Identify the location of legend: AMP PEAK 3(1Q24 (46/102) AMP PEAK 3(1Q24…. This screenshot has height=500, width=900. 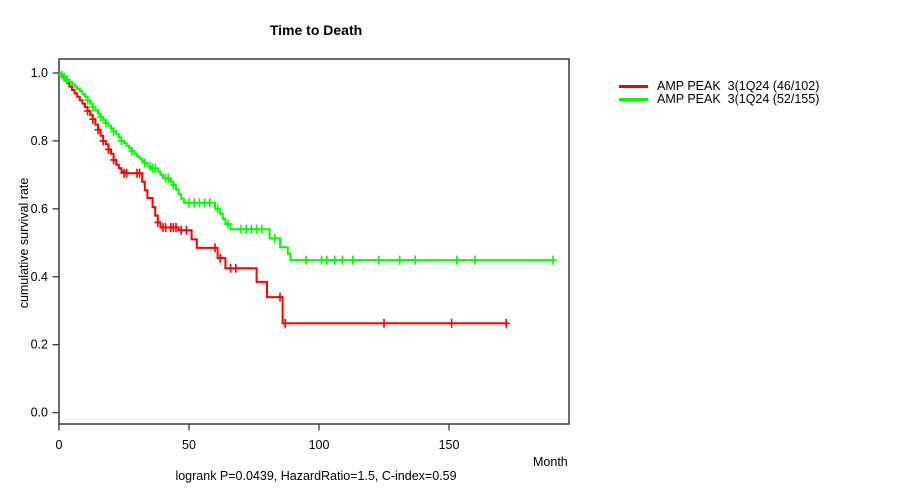
(719, 93).